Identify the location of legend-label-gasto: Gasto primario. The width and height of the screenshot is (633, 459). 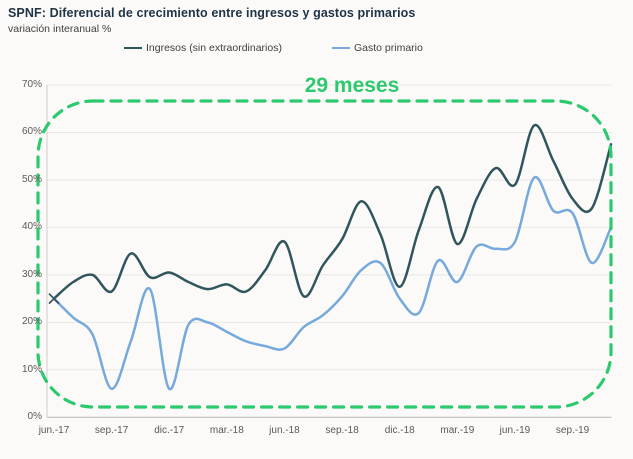
(388, 48).